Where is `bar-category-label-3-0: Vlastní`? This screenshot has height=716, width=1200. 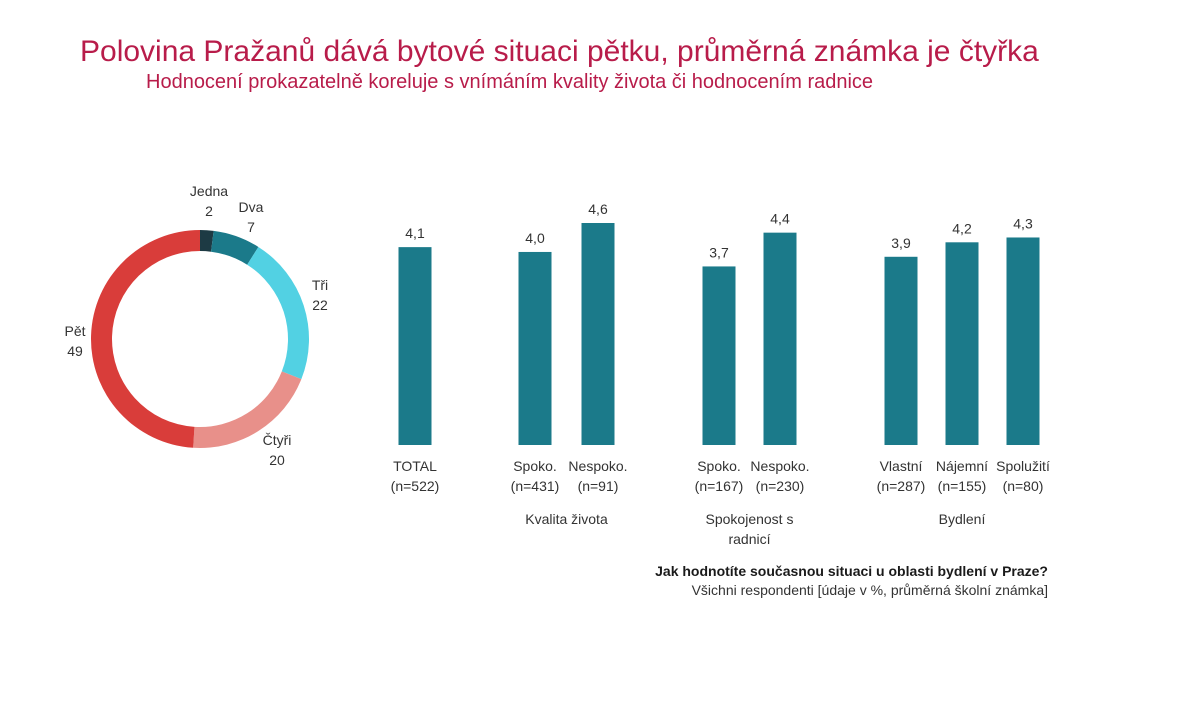 bar-category-label-3-0: Vlastní is located at coordinates (901, 466).